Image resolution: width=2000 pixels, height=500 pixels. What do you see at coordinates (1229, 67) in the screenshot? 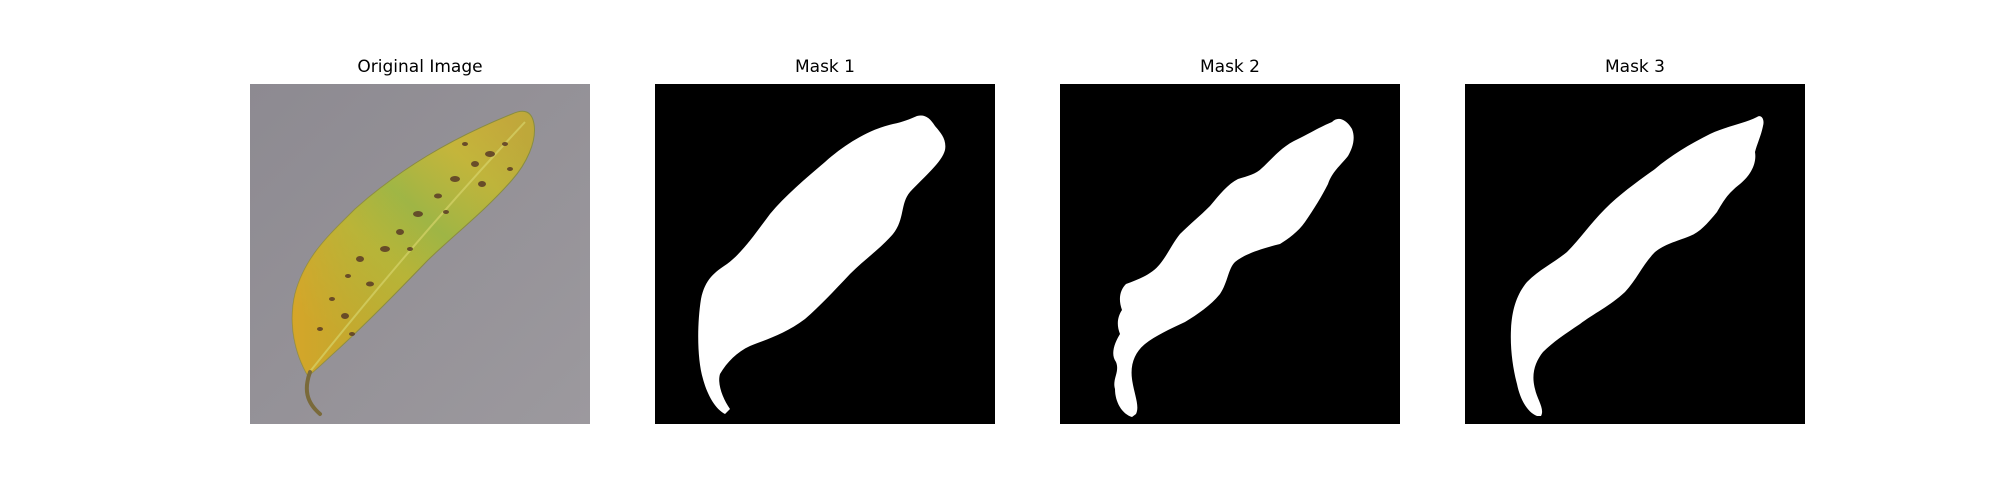
I see `panel-title: Mask 2` at bounding box center [1229, 67].